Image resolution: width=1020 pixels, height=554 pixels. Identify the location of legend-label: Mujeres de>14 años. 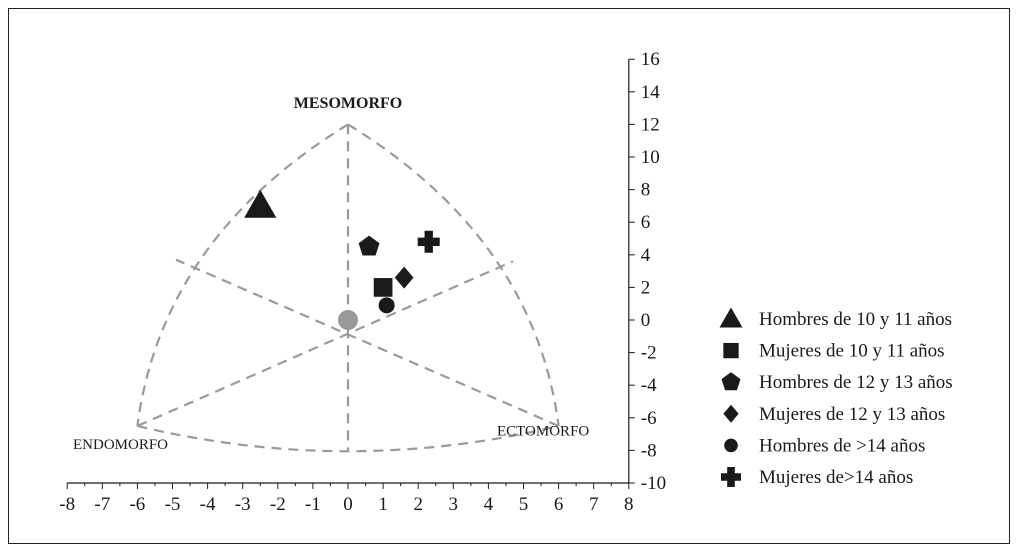
(836, 477).